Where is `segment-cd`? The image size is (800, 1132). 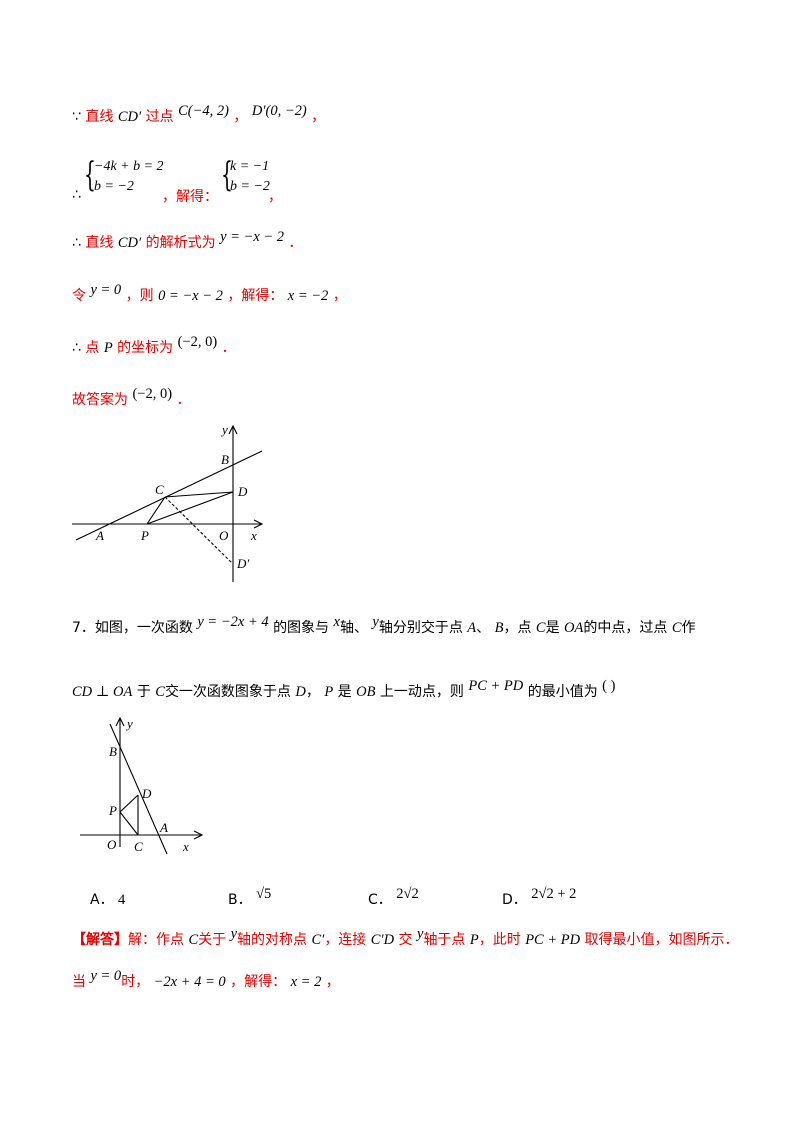 segment-cd is located at coordinates (199, 494).